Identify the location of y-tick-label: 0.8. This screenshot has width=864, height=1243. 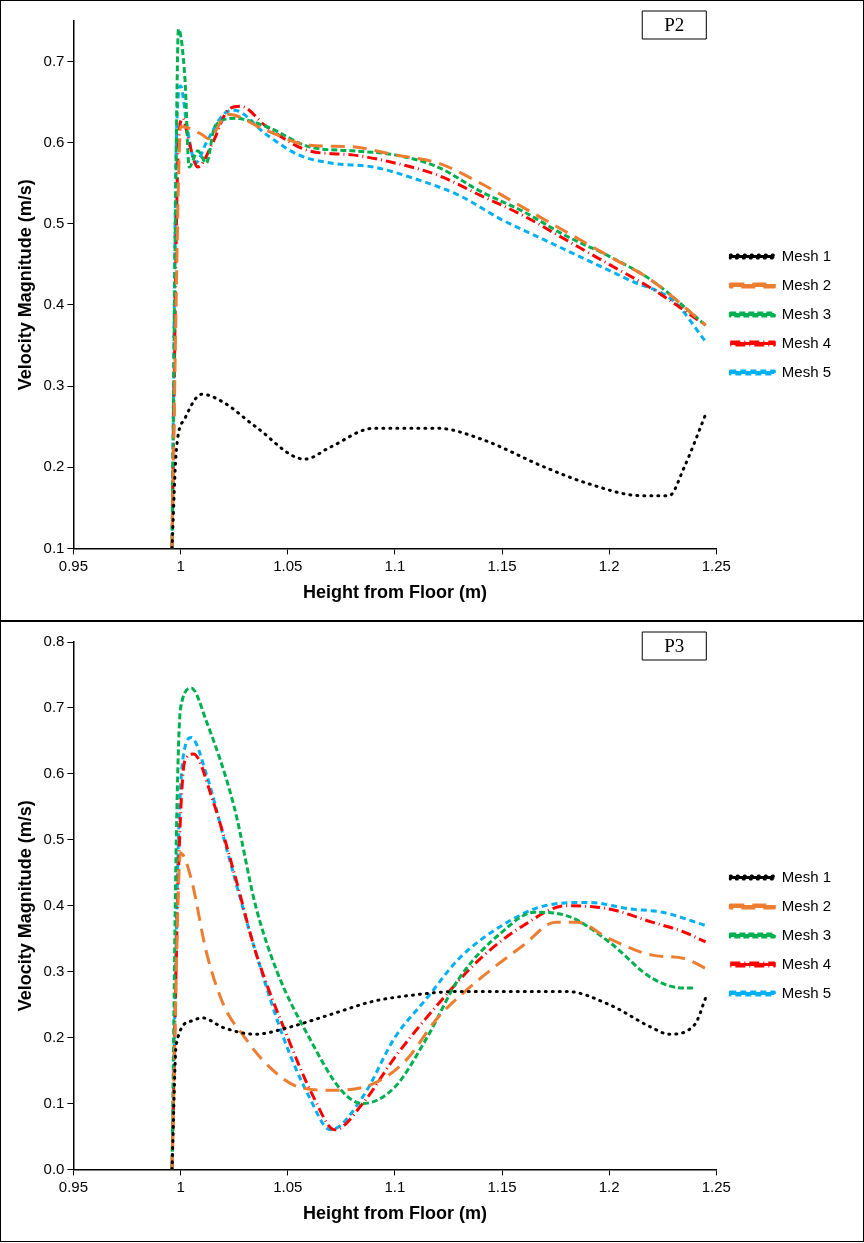
(54, 641).